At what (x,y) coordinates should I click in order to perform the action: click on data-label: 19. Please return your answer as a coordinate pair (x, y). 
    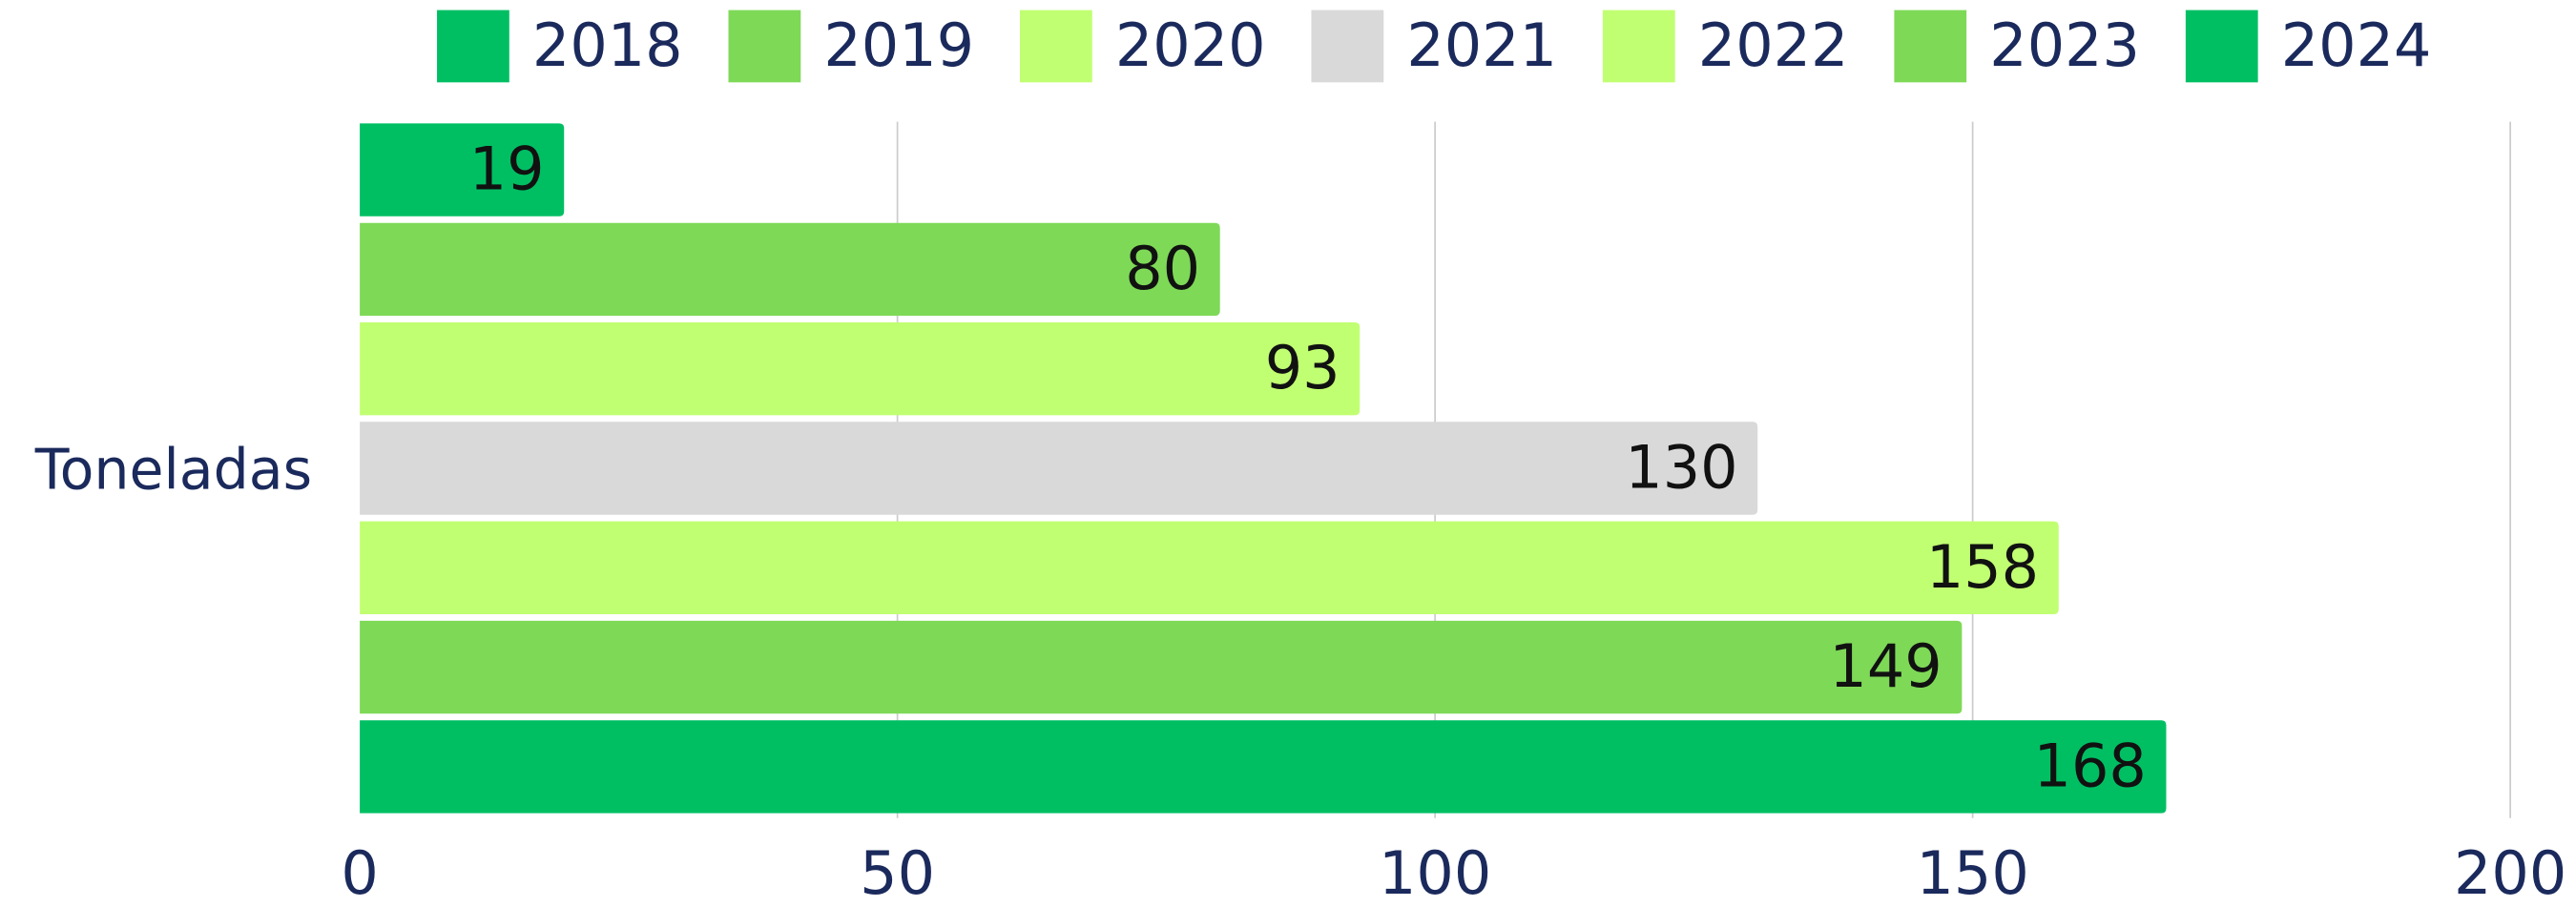
    Looking at the image, I should click on (507, 169).